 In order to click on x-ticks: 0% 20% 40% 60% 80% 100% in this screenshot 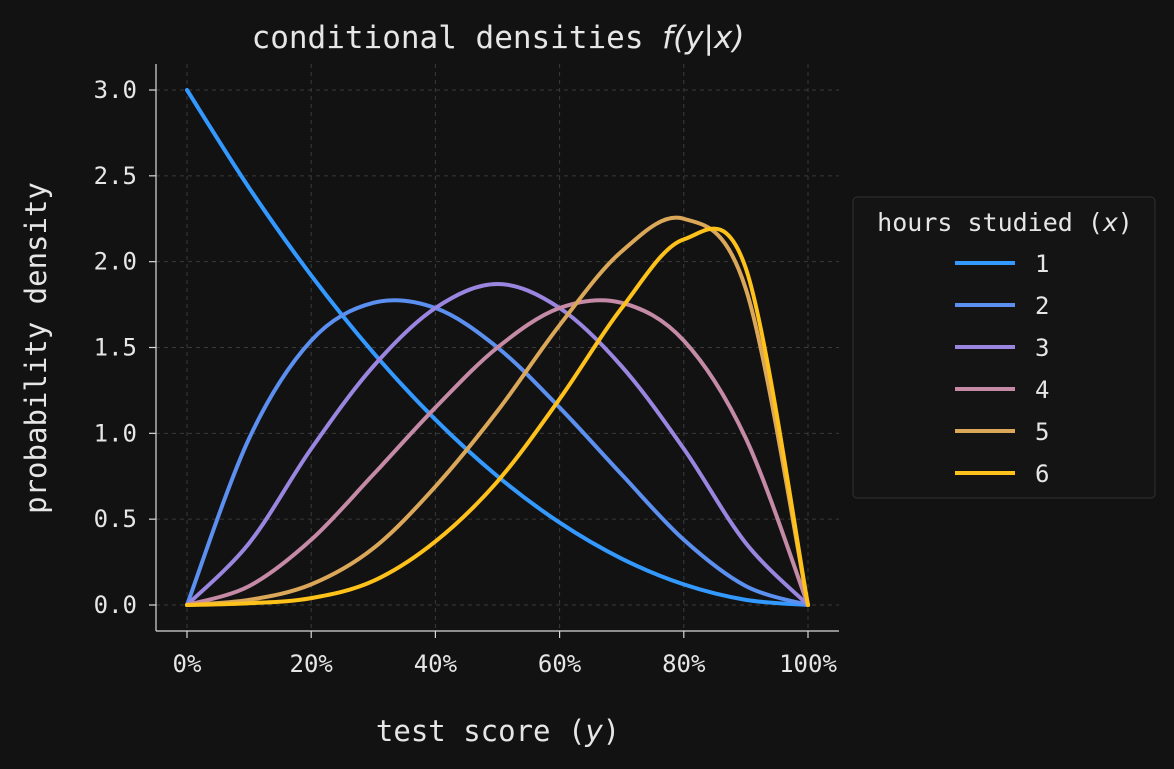, I will do `click(505, 654)`.